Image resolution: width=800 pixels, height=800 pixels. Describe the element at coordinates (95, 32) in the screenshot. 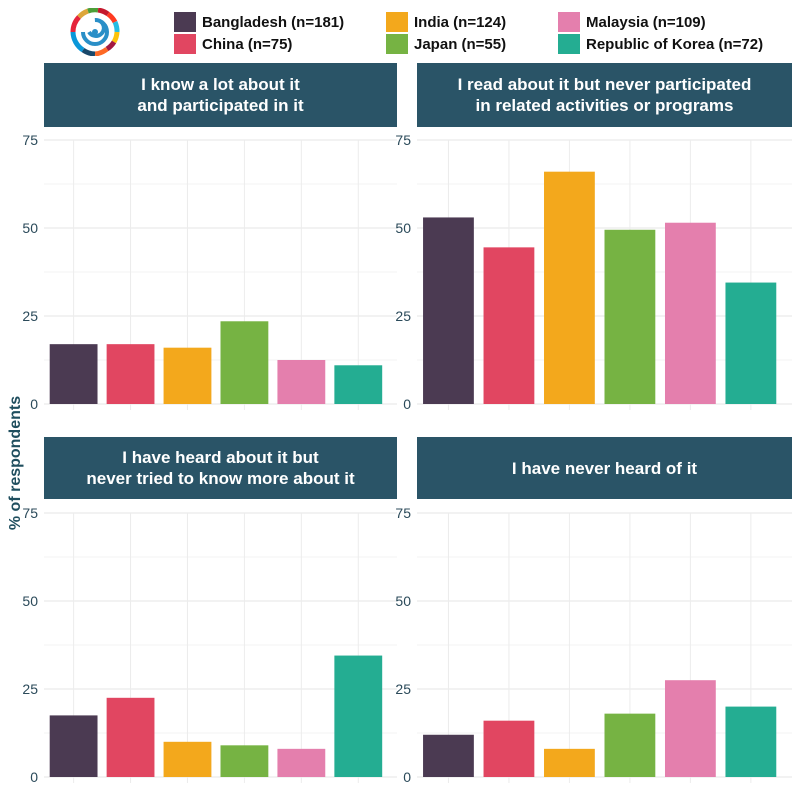

I see `sdg-logo` at that location.